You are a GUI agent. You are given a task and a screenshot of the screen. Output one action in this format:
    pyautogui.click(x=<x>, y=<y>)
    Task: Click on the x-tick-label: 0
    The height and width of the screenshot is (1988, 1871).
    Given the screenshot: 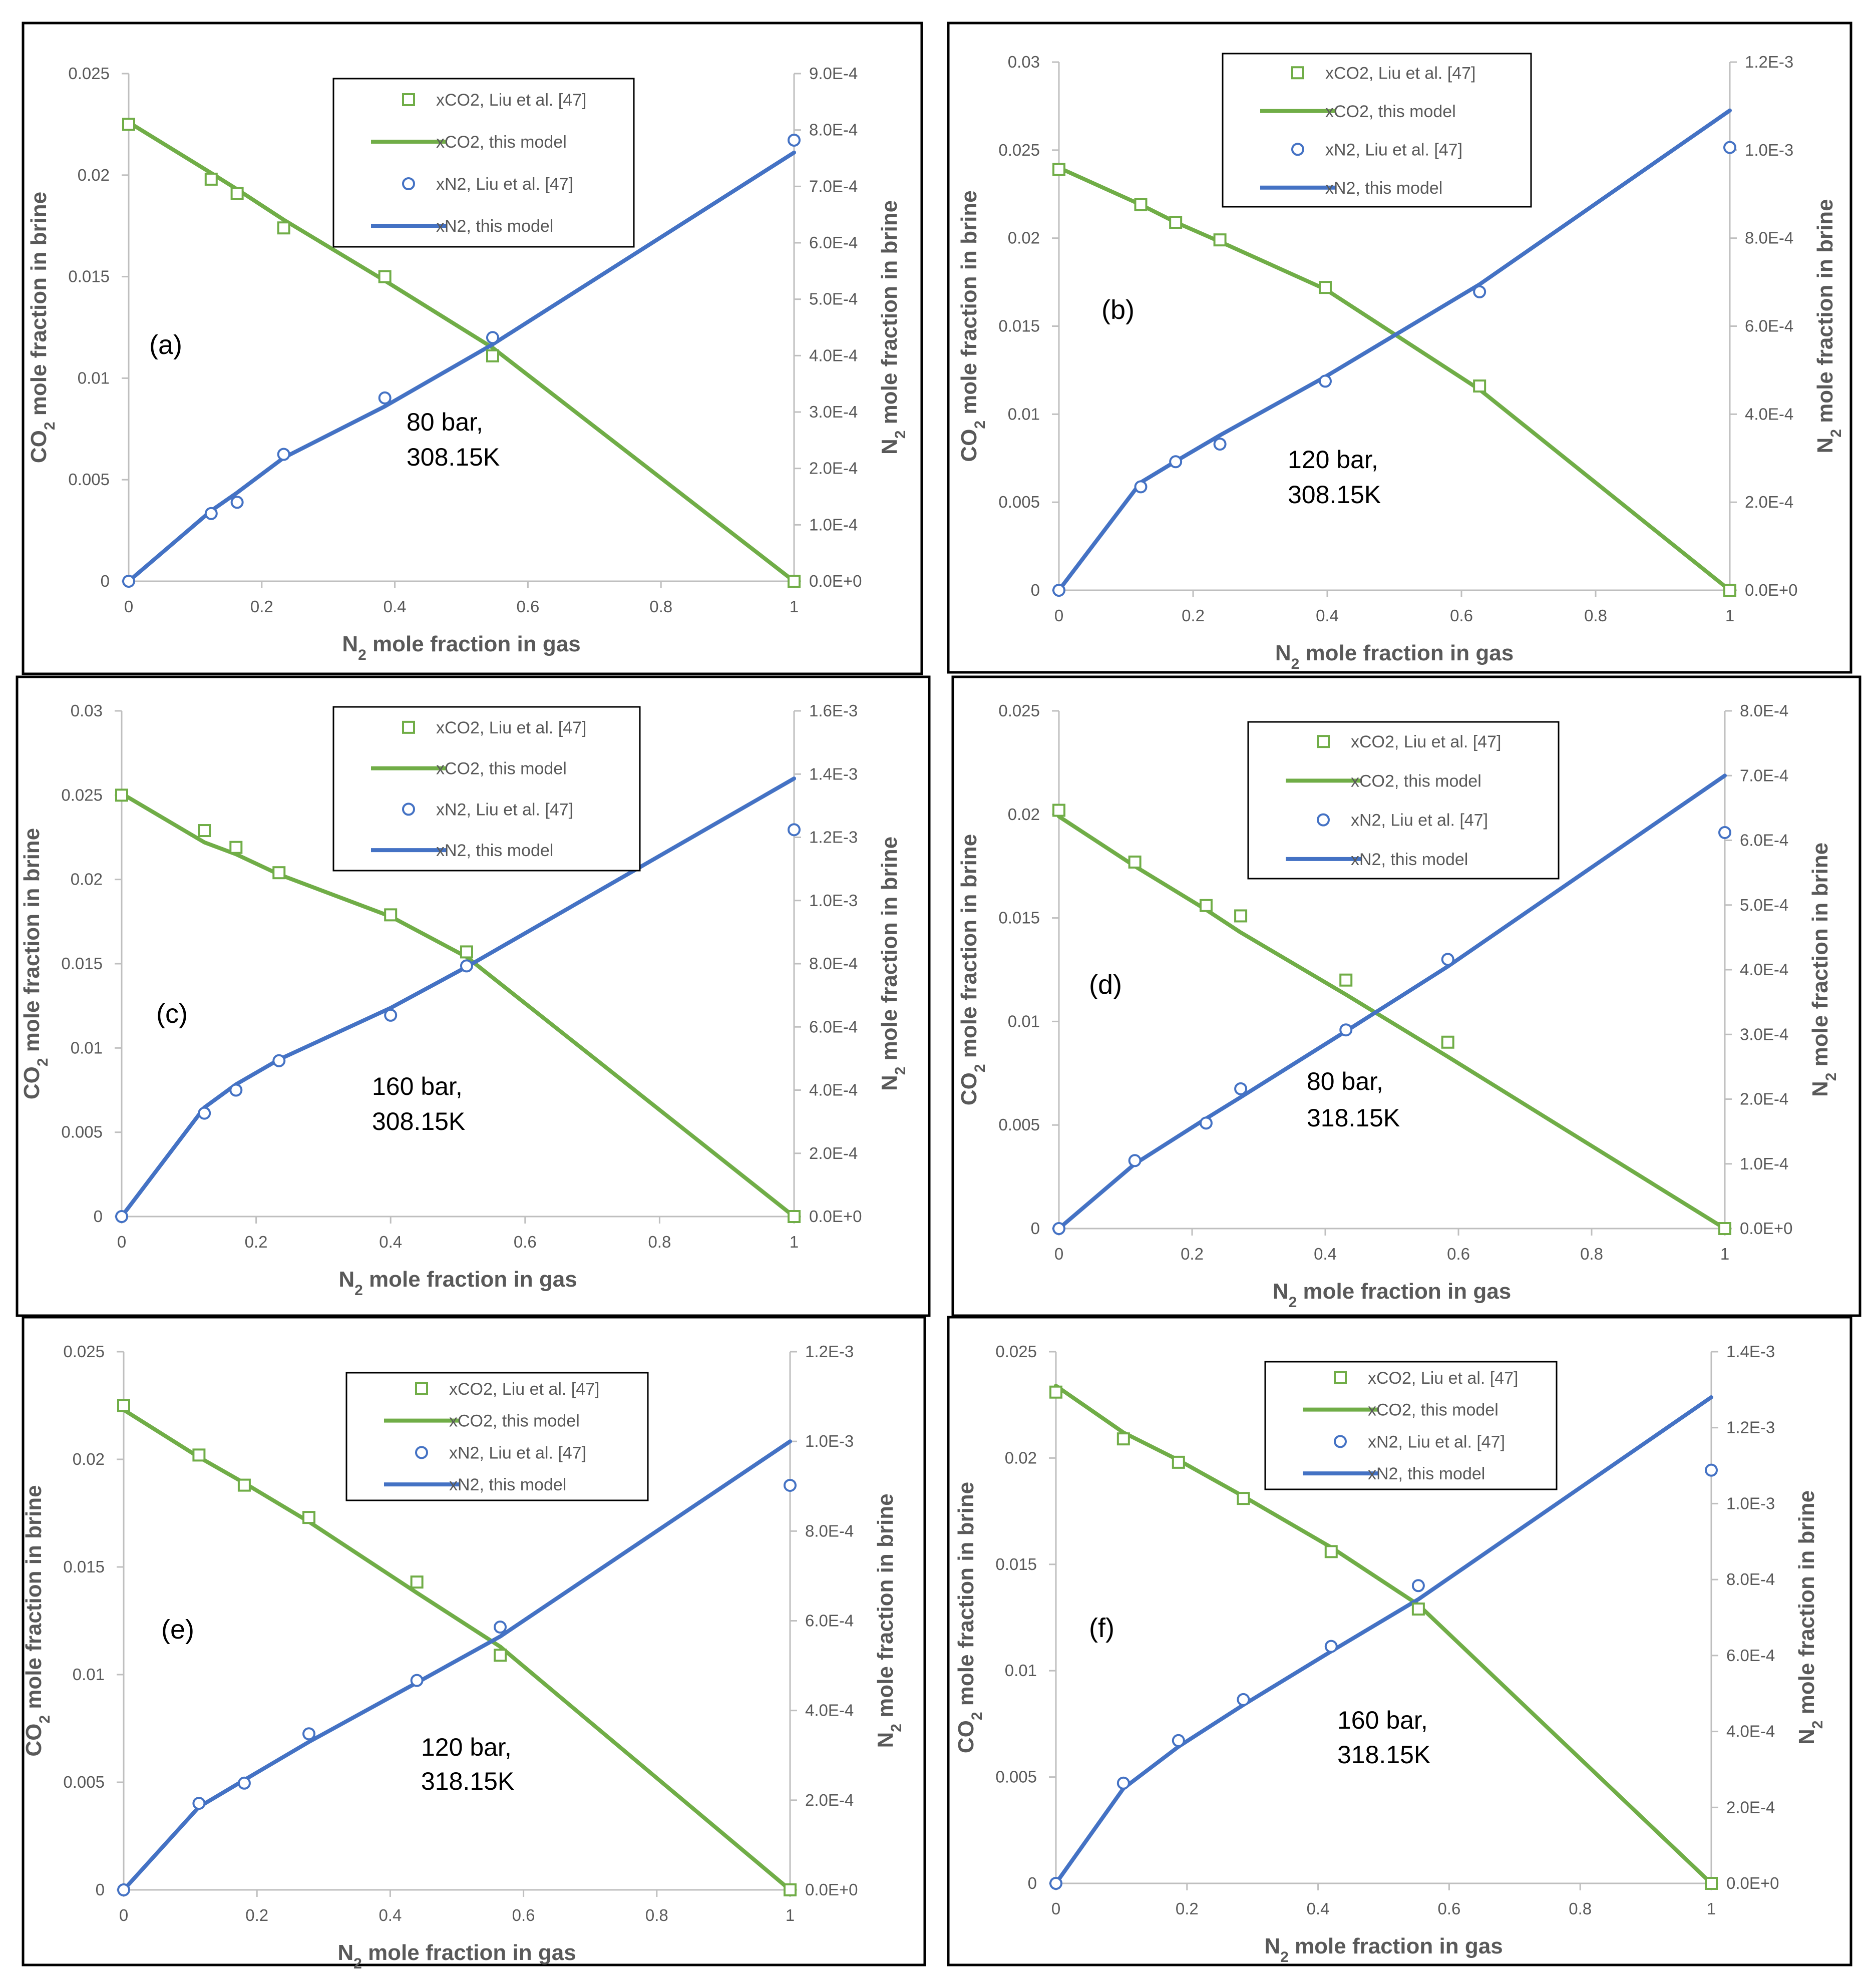 What is the action you would take?
    pyautogui.click(x=121, y=1242)
    